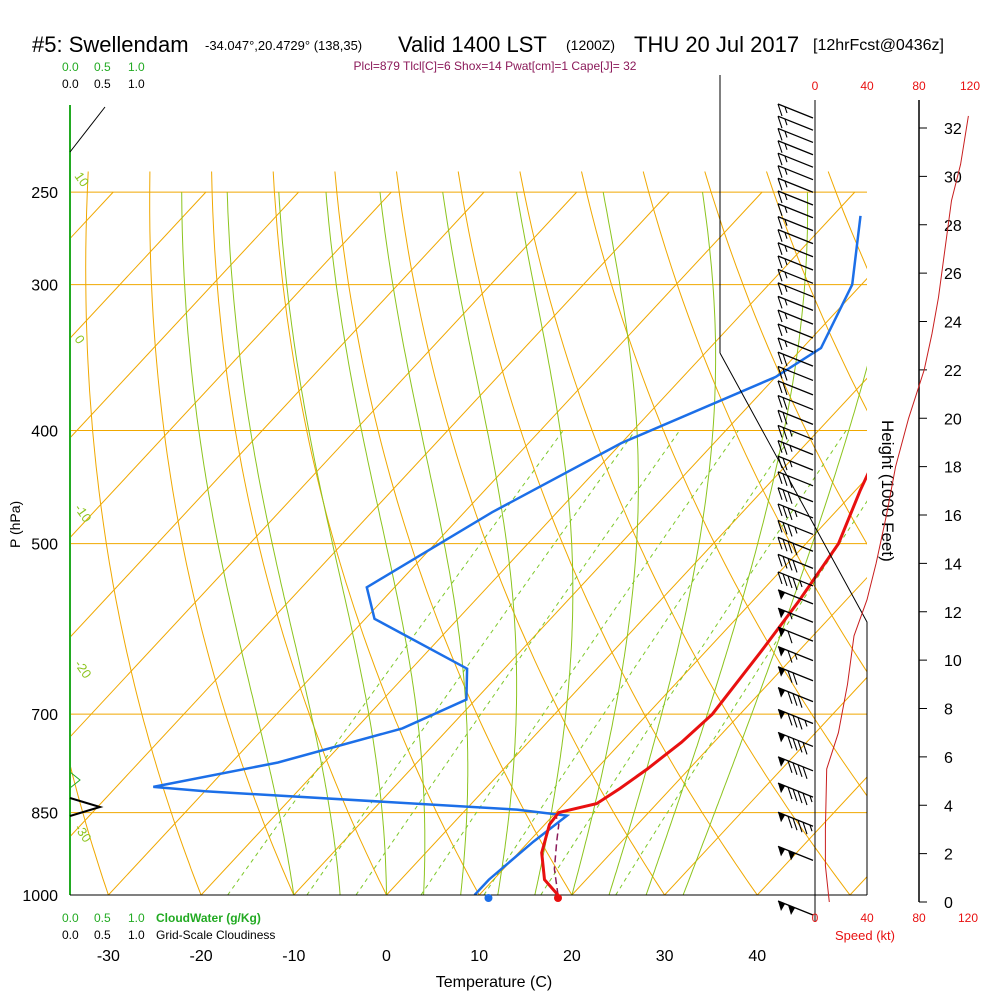  What do you see at coordinates (75, 780) in the screenshot?
I see `cloud-marker-green` at bounding box center [75, 780].